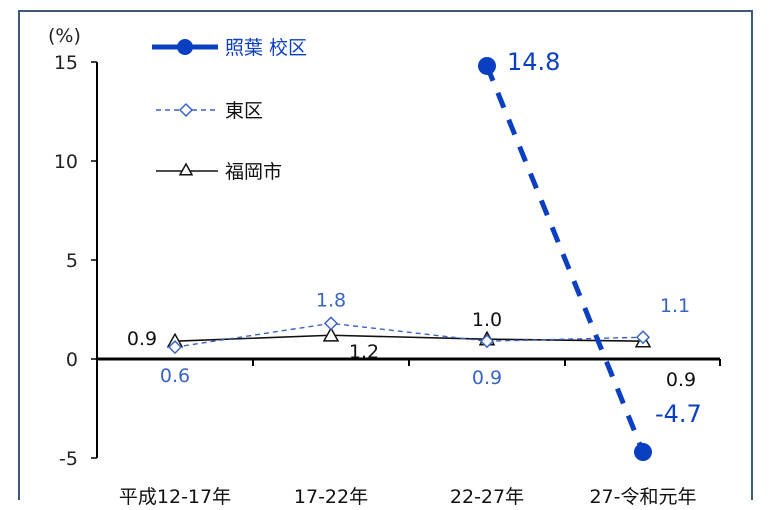 The image size is (776, 510). I want to click on y-tick-label: 10, so click(66, 162).